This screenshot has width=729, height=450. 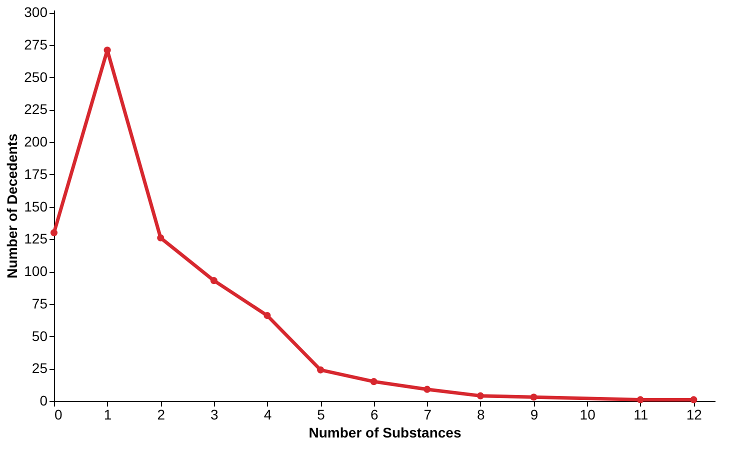 What do you see at coordinates (588, 414) in the screenshot?
I see `x-tick-label: 10` at bounding box center [588, 414].